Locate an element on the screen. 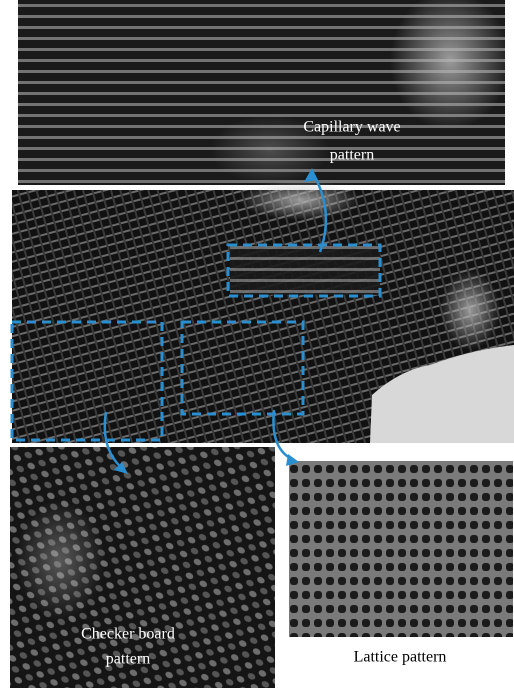 This screenshot has height=688, width=514. capillary-box is located at coordinates (304, 270).